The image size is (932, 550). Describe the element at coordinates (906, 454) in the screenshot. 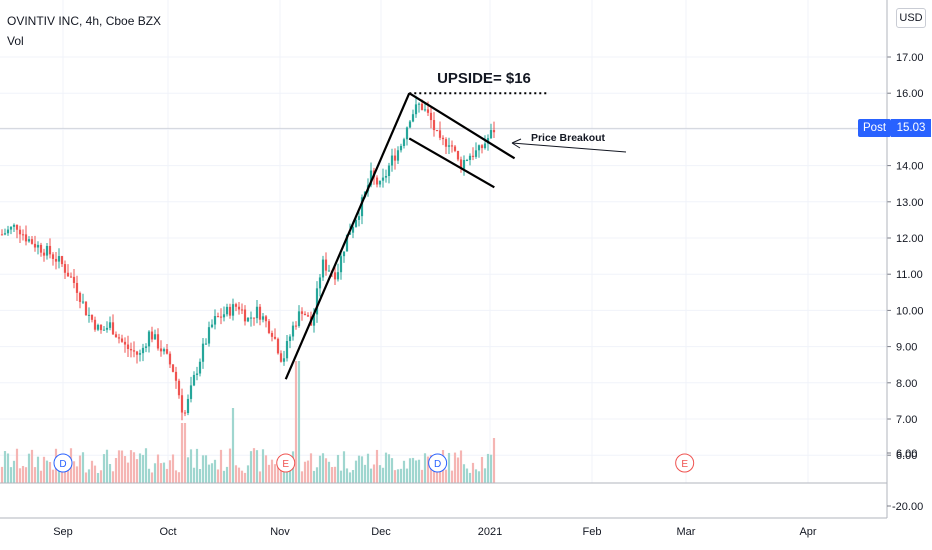

I see `y-tick-label: 6.00` at that location.